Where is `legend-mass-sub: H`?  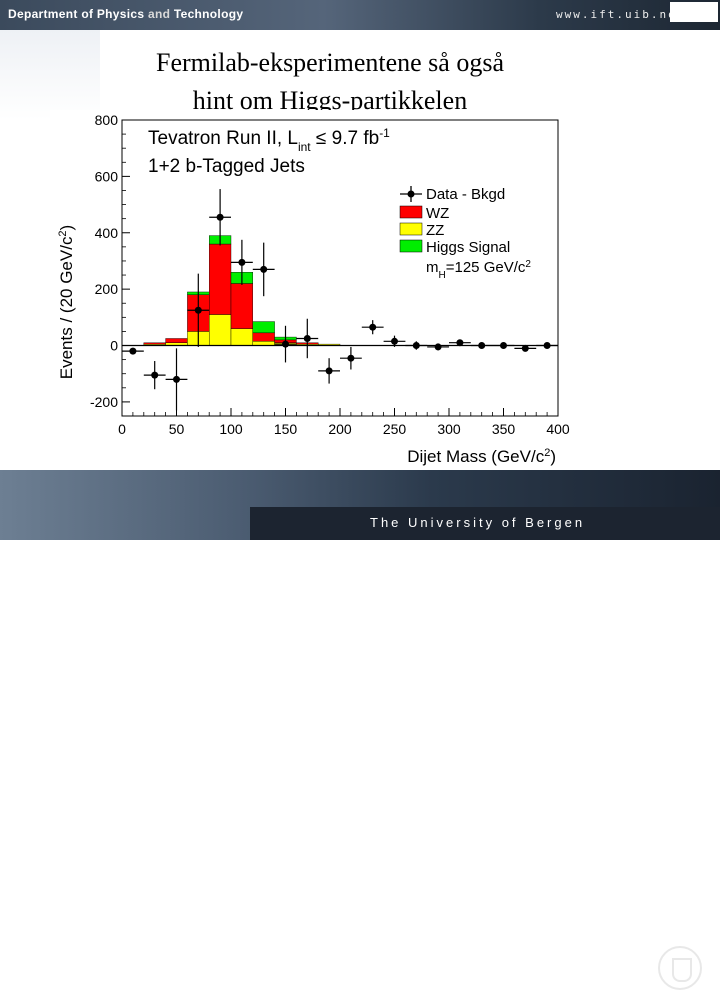 legend-mass-sub: H is located at coordinates (442, 275).